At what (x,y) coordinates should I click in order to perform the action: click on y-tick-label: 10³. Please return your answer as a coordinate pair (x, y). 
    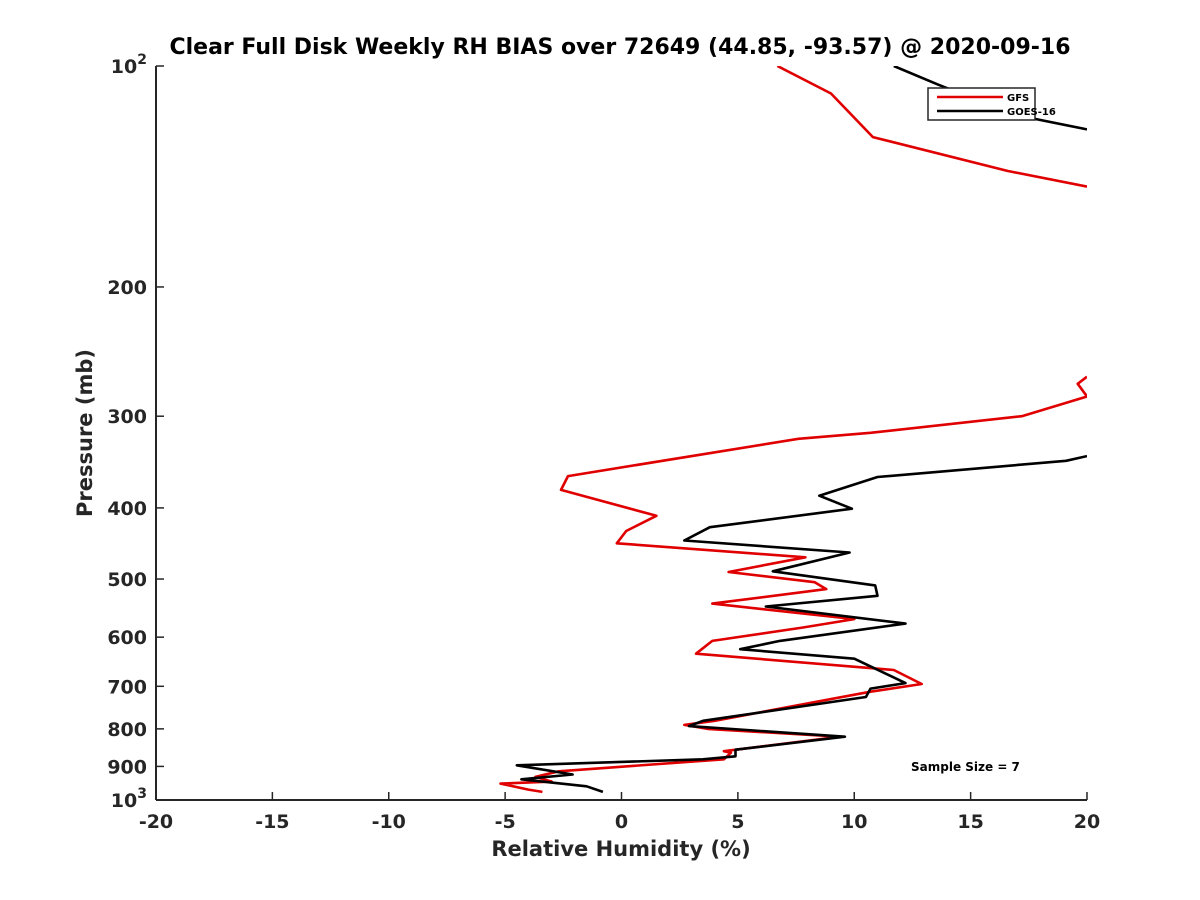
    Looking at the image, I should click on (129, 799).